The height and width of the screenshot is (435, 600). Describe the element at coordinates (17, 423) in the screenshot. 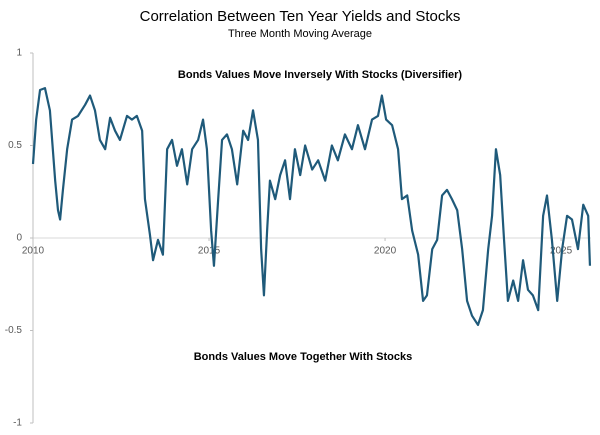

I see `y-tick-label: -1` at that location.